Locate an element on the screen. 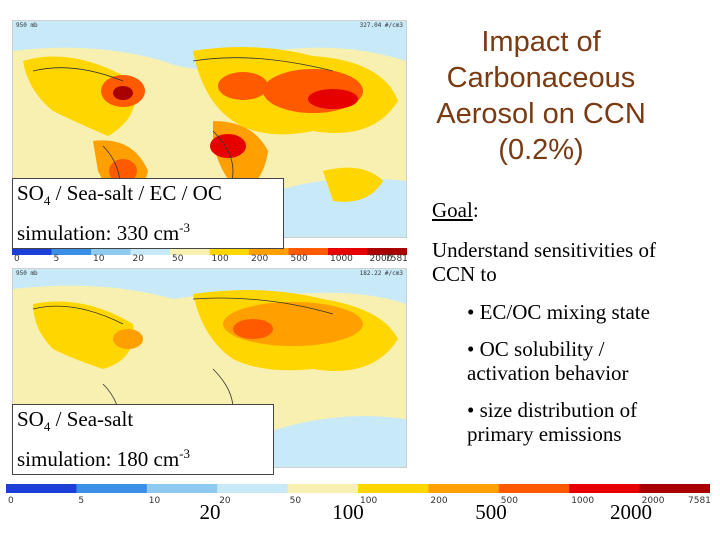 This screenshot has height=540, width=720. bottom-label-sup: -3 is located at coordinates (184, 454).